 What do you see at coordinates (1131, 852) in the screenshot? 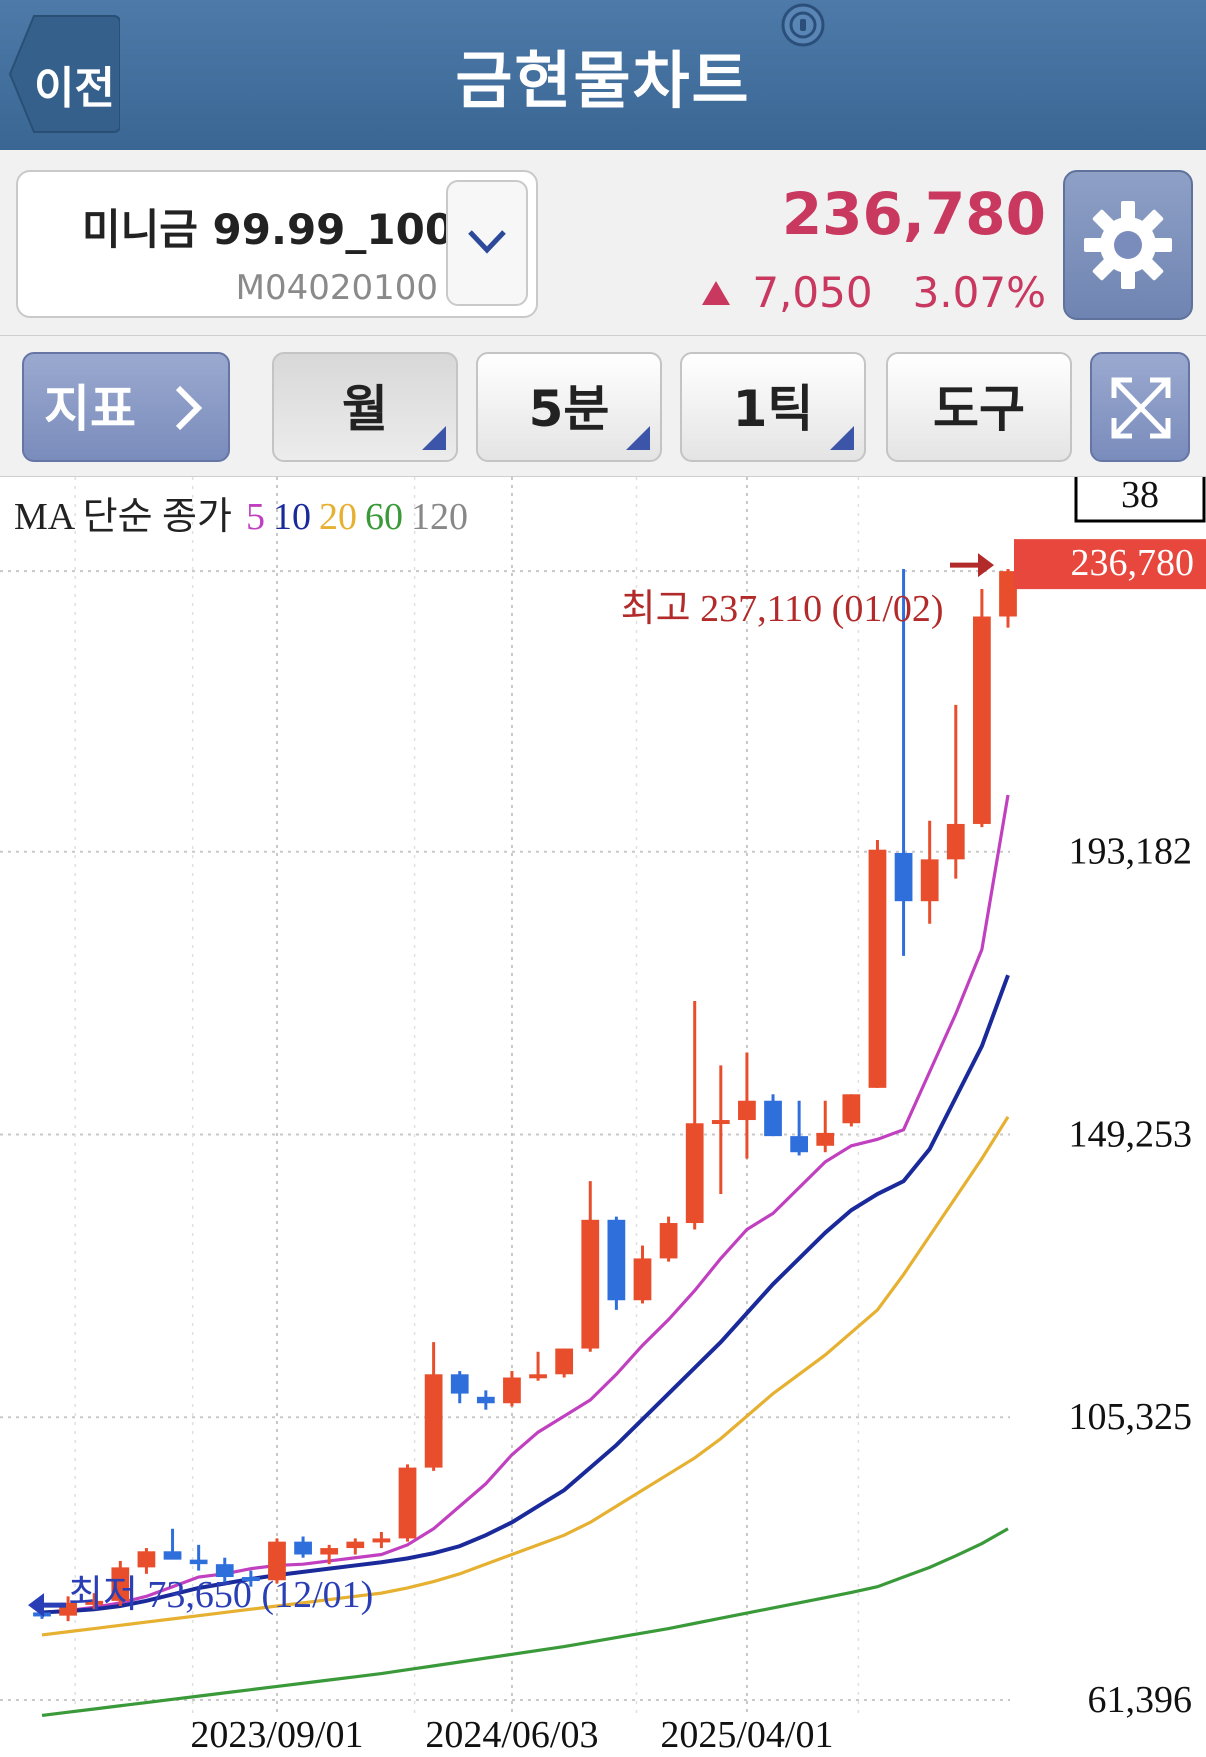
I see `y-axis-tick-label: 193,182` at bounding box center [1131, 852].